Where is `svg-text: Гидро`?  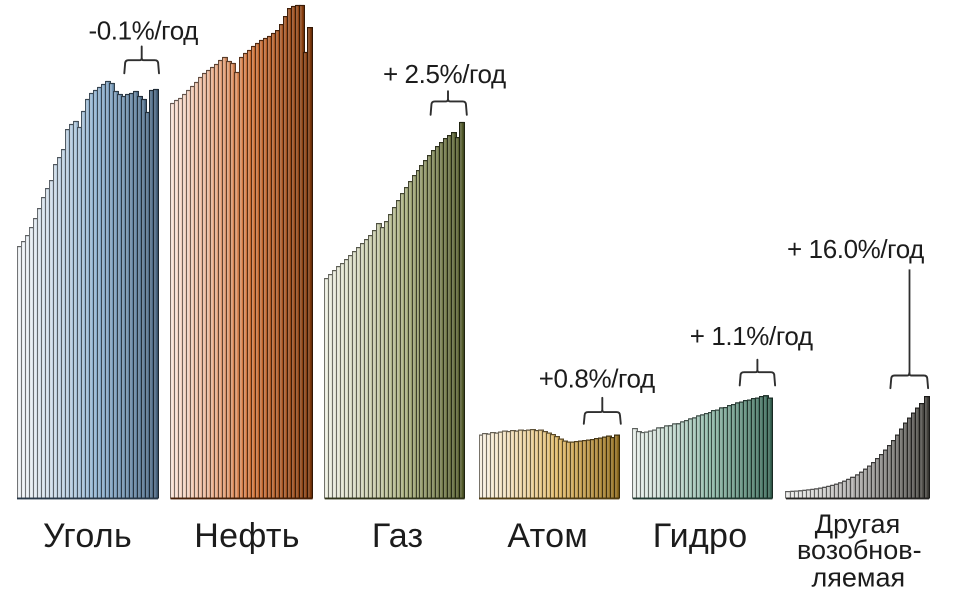
svg-text: Гидро is located at coordinates (700, 536).